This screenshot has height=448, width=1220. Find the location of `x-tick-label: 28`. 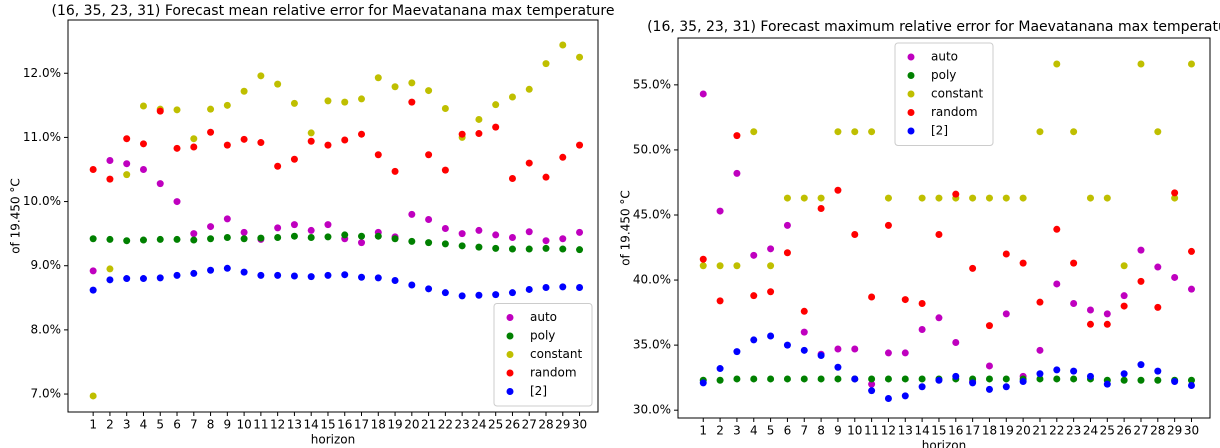

x-tick-label: 28 is located at coordinates (545, 425).